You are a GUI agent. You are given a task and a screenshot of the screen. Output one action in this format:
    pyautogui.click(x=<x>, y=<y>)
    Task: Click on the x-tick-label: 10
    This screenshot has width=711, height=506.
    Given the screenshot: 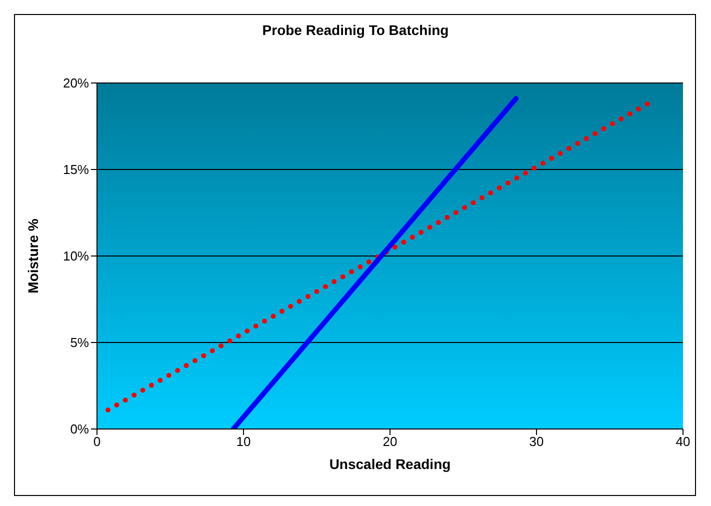 What is the action you would take?
    pyautogui.click(x=243, y=442)
    